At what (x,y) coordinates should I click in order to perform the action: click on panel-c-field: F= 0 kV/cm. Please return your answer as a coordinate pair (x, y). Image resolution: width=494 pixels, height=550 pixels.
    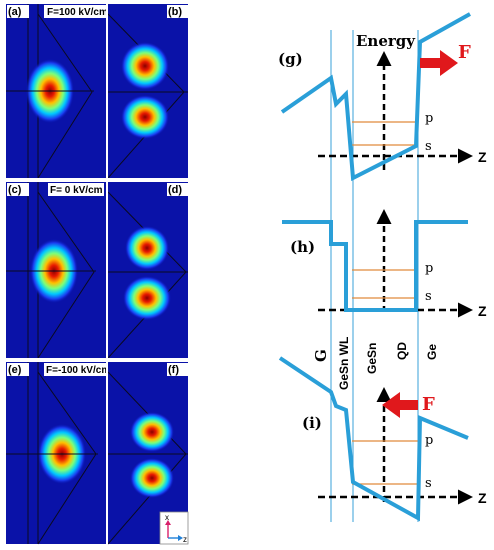
    Looking at the image, I should click on (76, 190).